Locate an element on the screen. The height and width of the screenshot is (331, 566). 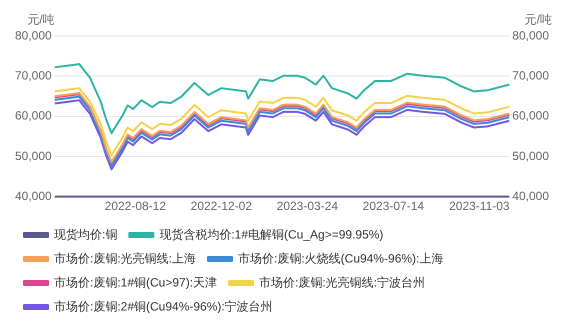
y-axis-title: 元/吨 is located at coordinates (41, 19).